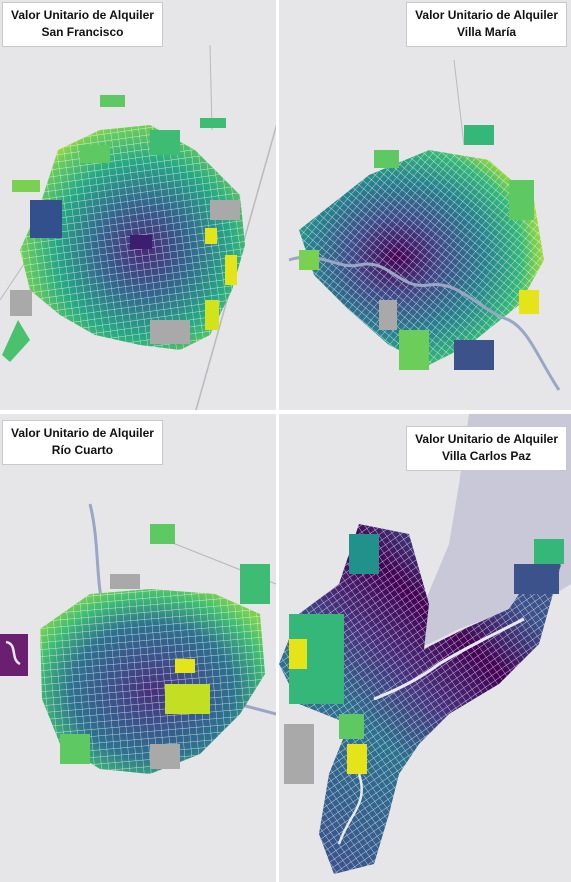  Describe the element at coordinates (82, 24) in the screenshot. I see `map-title-san-francisco: Valor Unitario de Alquiler San Francisco` at that location.